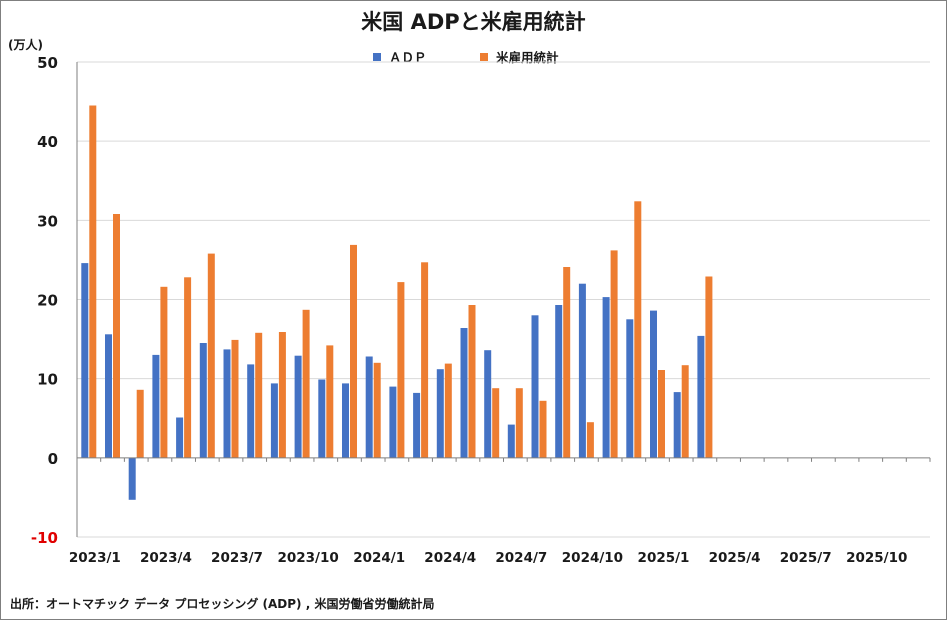 The width and height of the screenshot is (947, 620). What do you see at coordinates (345, 420) in the screenshot?
I see `bar-adp-2023/12` at bounding box center [345, 420].